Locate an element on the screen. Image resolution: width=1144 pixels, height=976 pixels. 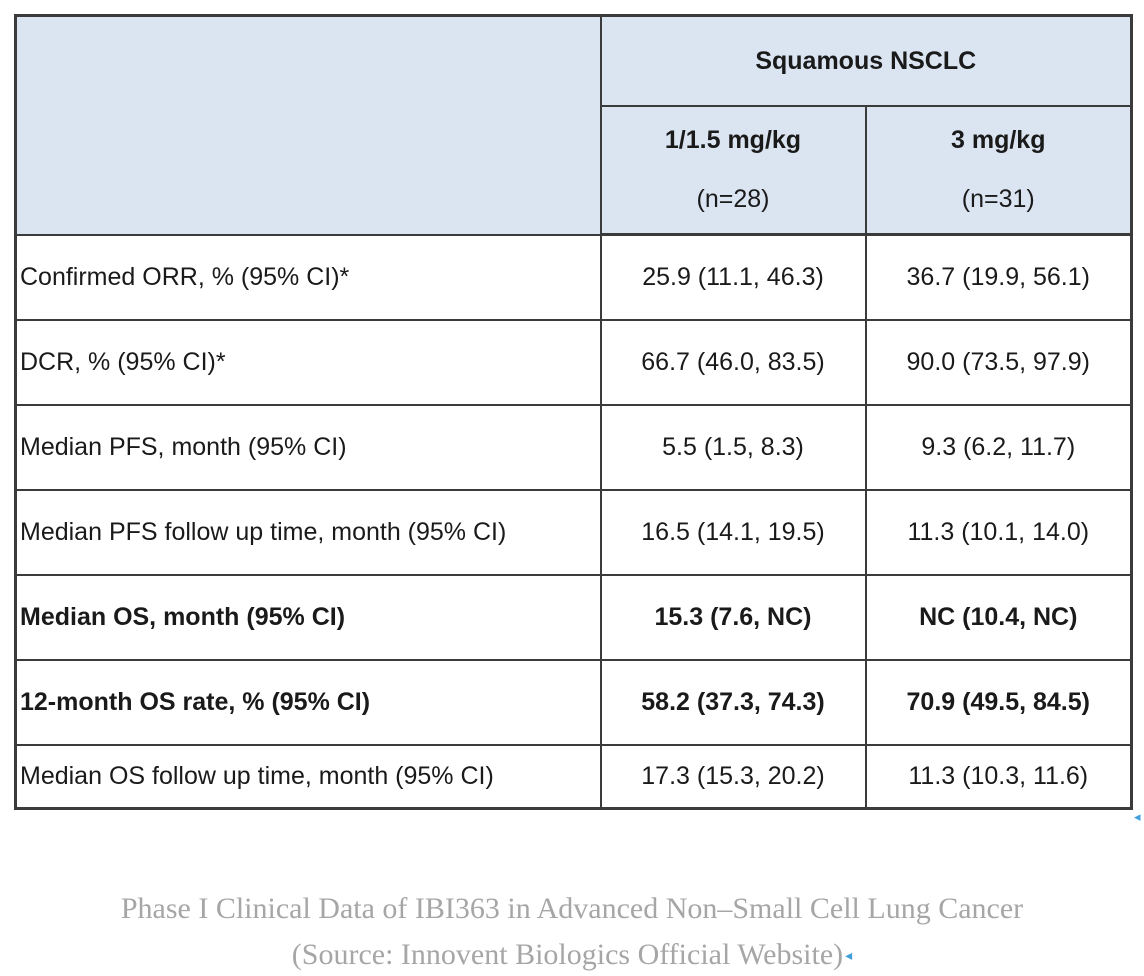
row-label: 12-month OS rate, % (95% CI) is located at coordinates (308, 702).